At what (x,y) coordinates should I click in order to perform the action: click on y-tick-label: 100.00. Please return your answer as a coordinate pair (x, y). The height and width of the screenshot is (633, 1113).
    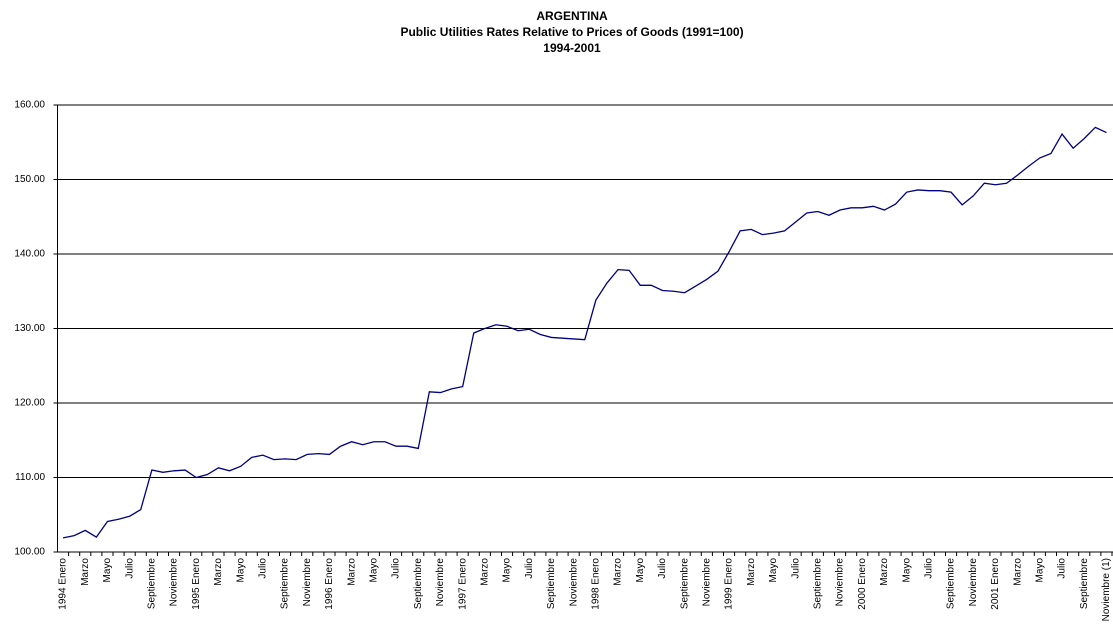
    Looking at the image, I should click on (29, 552).